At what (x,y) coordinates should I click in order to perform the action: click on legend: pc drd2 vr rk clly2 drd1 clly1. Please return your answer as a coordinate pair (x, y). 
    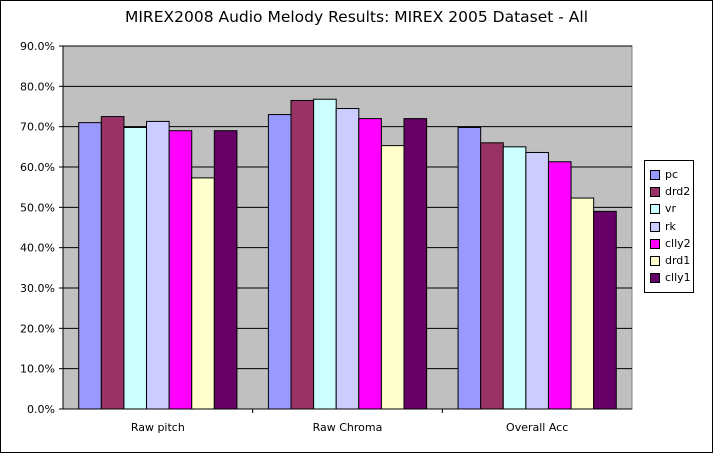
    Looking at the image, I should click on (669, 226).